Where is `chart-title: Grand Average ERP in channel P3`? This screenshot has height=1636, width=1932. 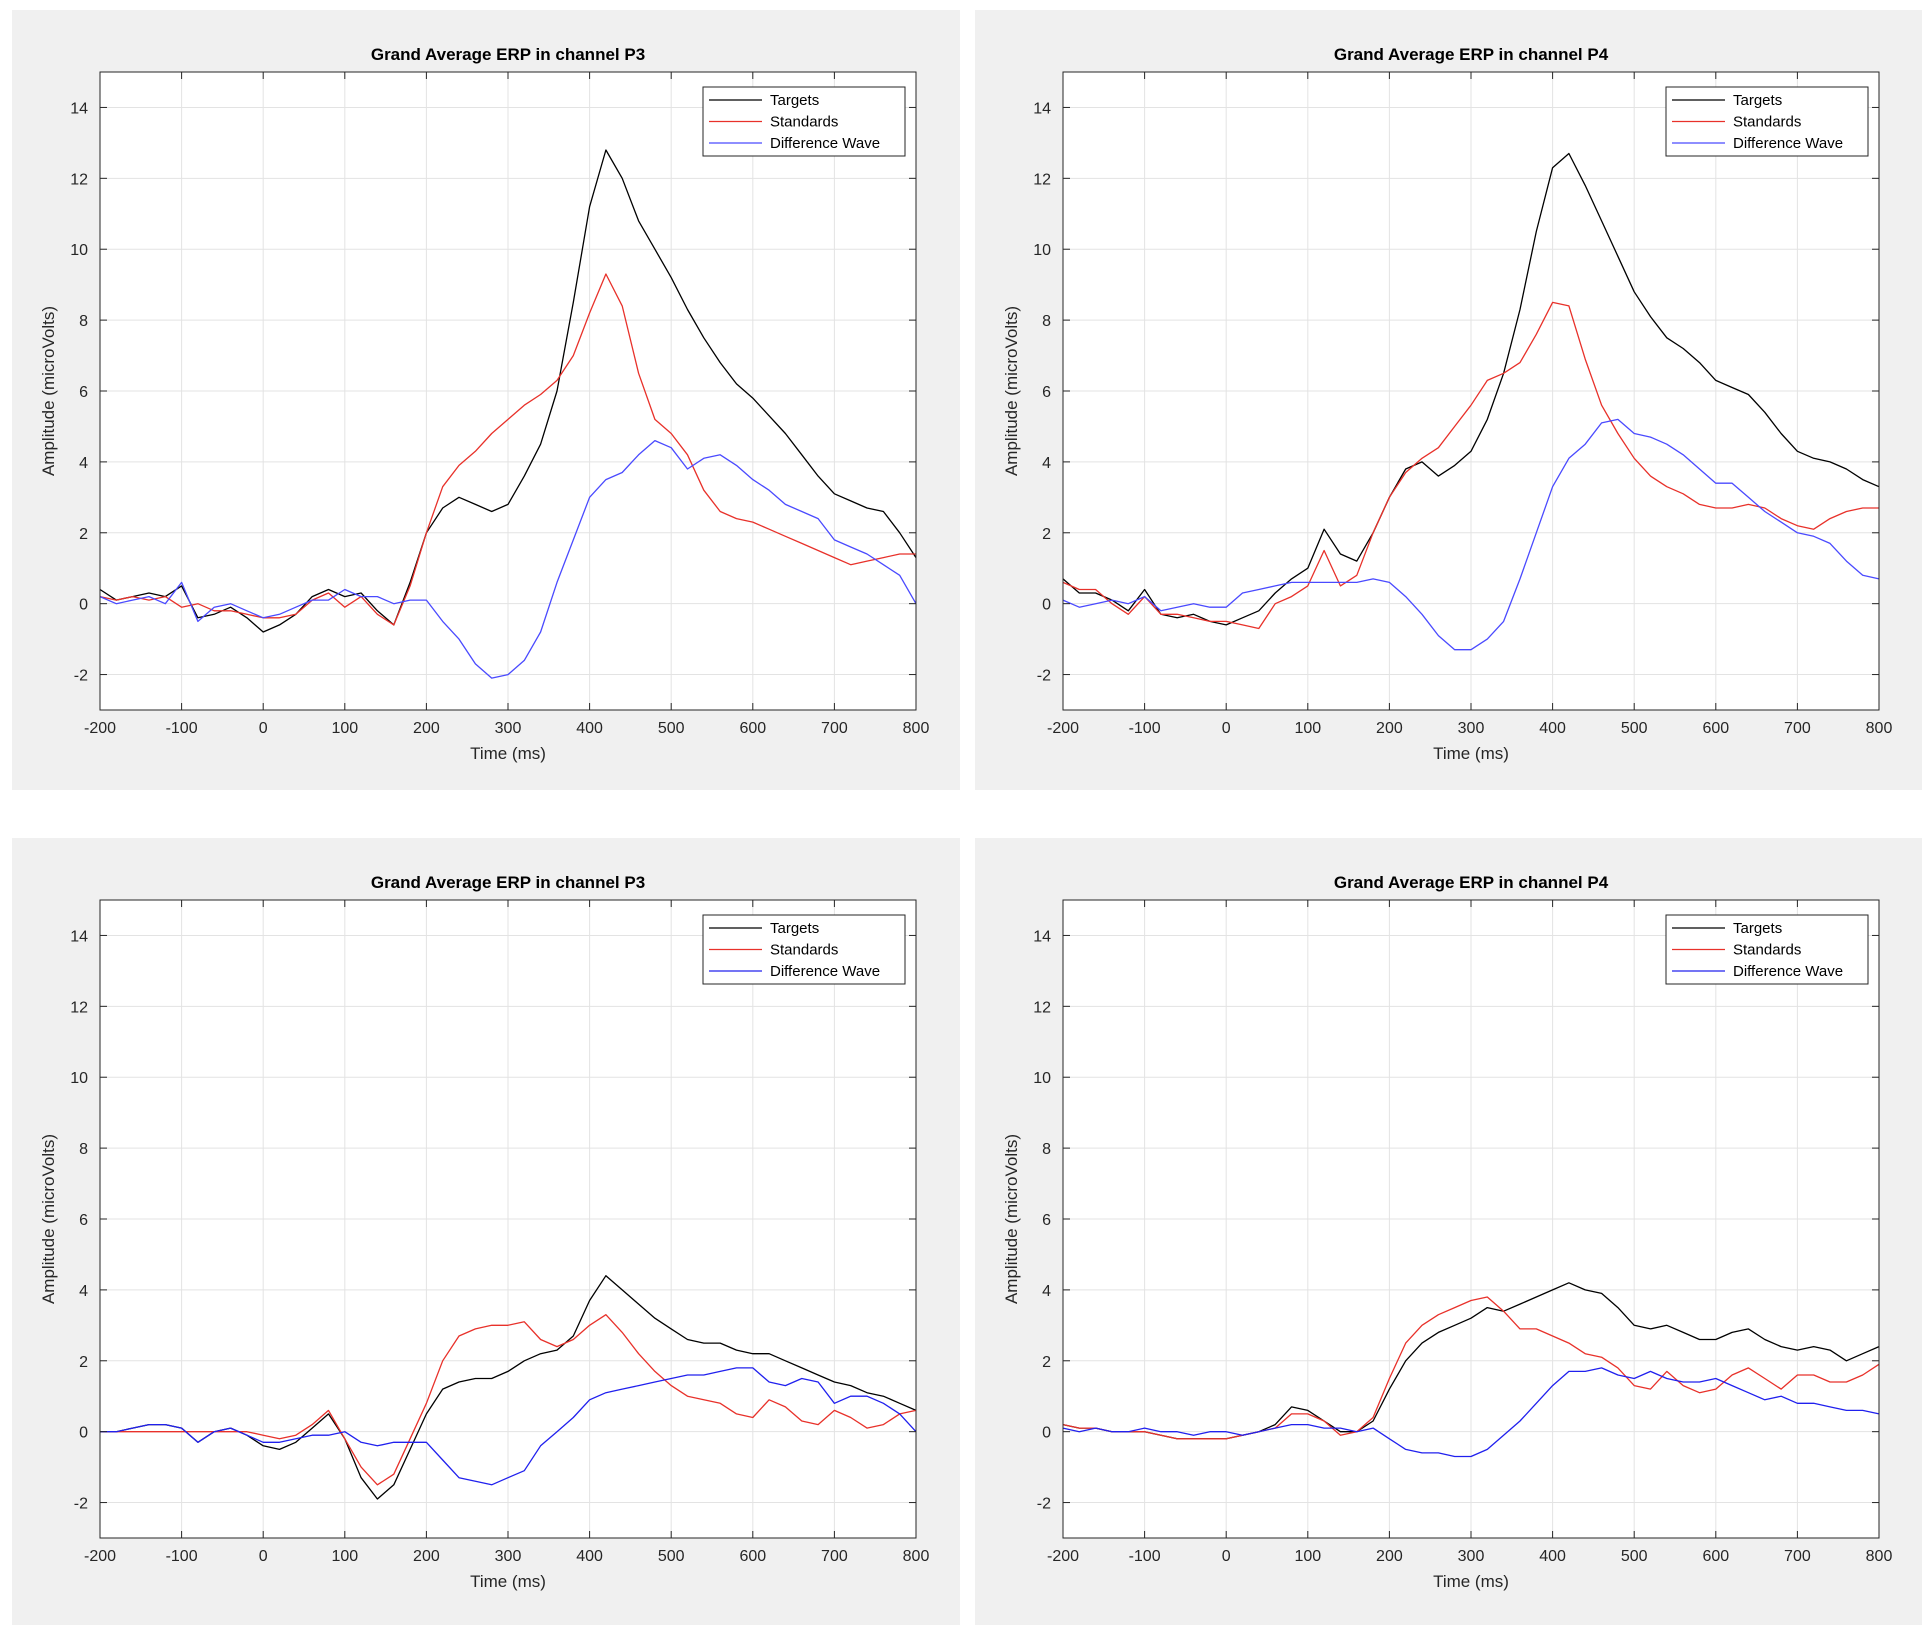 chart-title: Grand Average ERP in channel P3 is located at coordinates (508, 882).